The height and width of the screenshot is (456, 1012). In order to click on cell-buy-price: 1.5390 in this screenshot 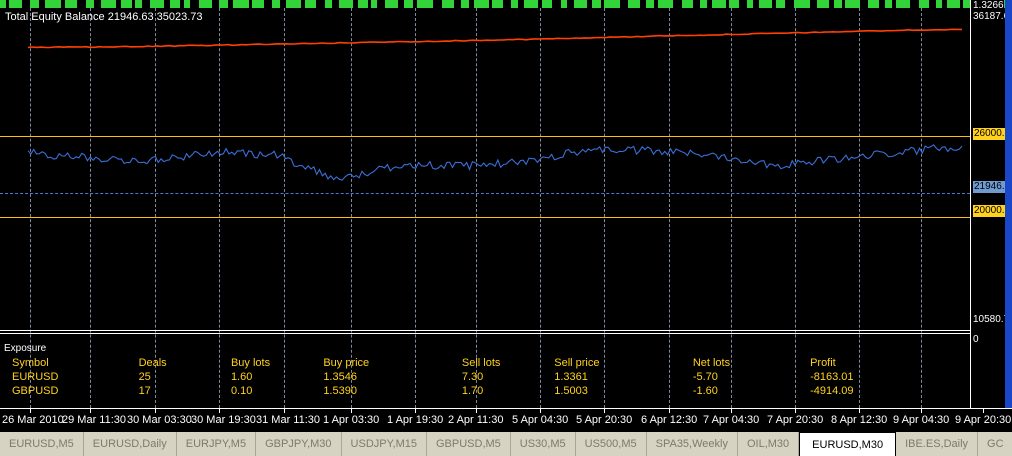, I will do `click(340, 391)`.